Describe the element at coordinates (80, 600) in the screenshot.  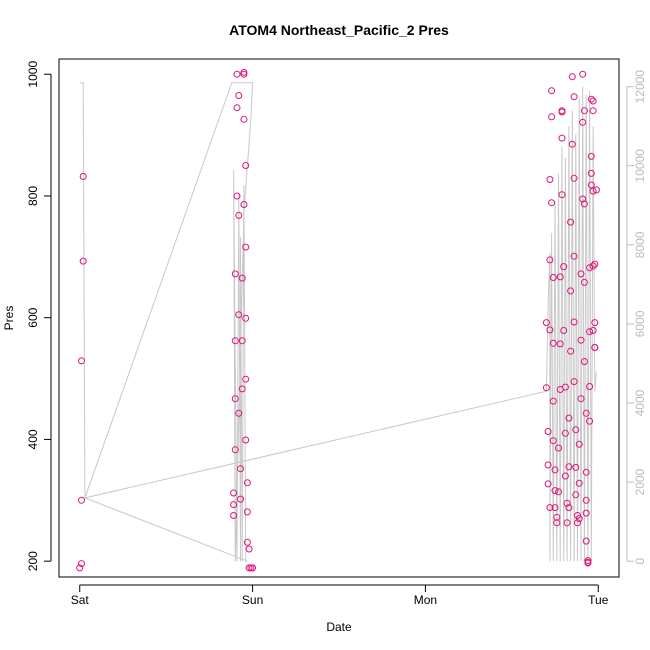
I see `x-tick-label: Sat` at that location.